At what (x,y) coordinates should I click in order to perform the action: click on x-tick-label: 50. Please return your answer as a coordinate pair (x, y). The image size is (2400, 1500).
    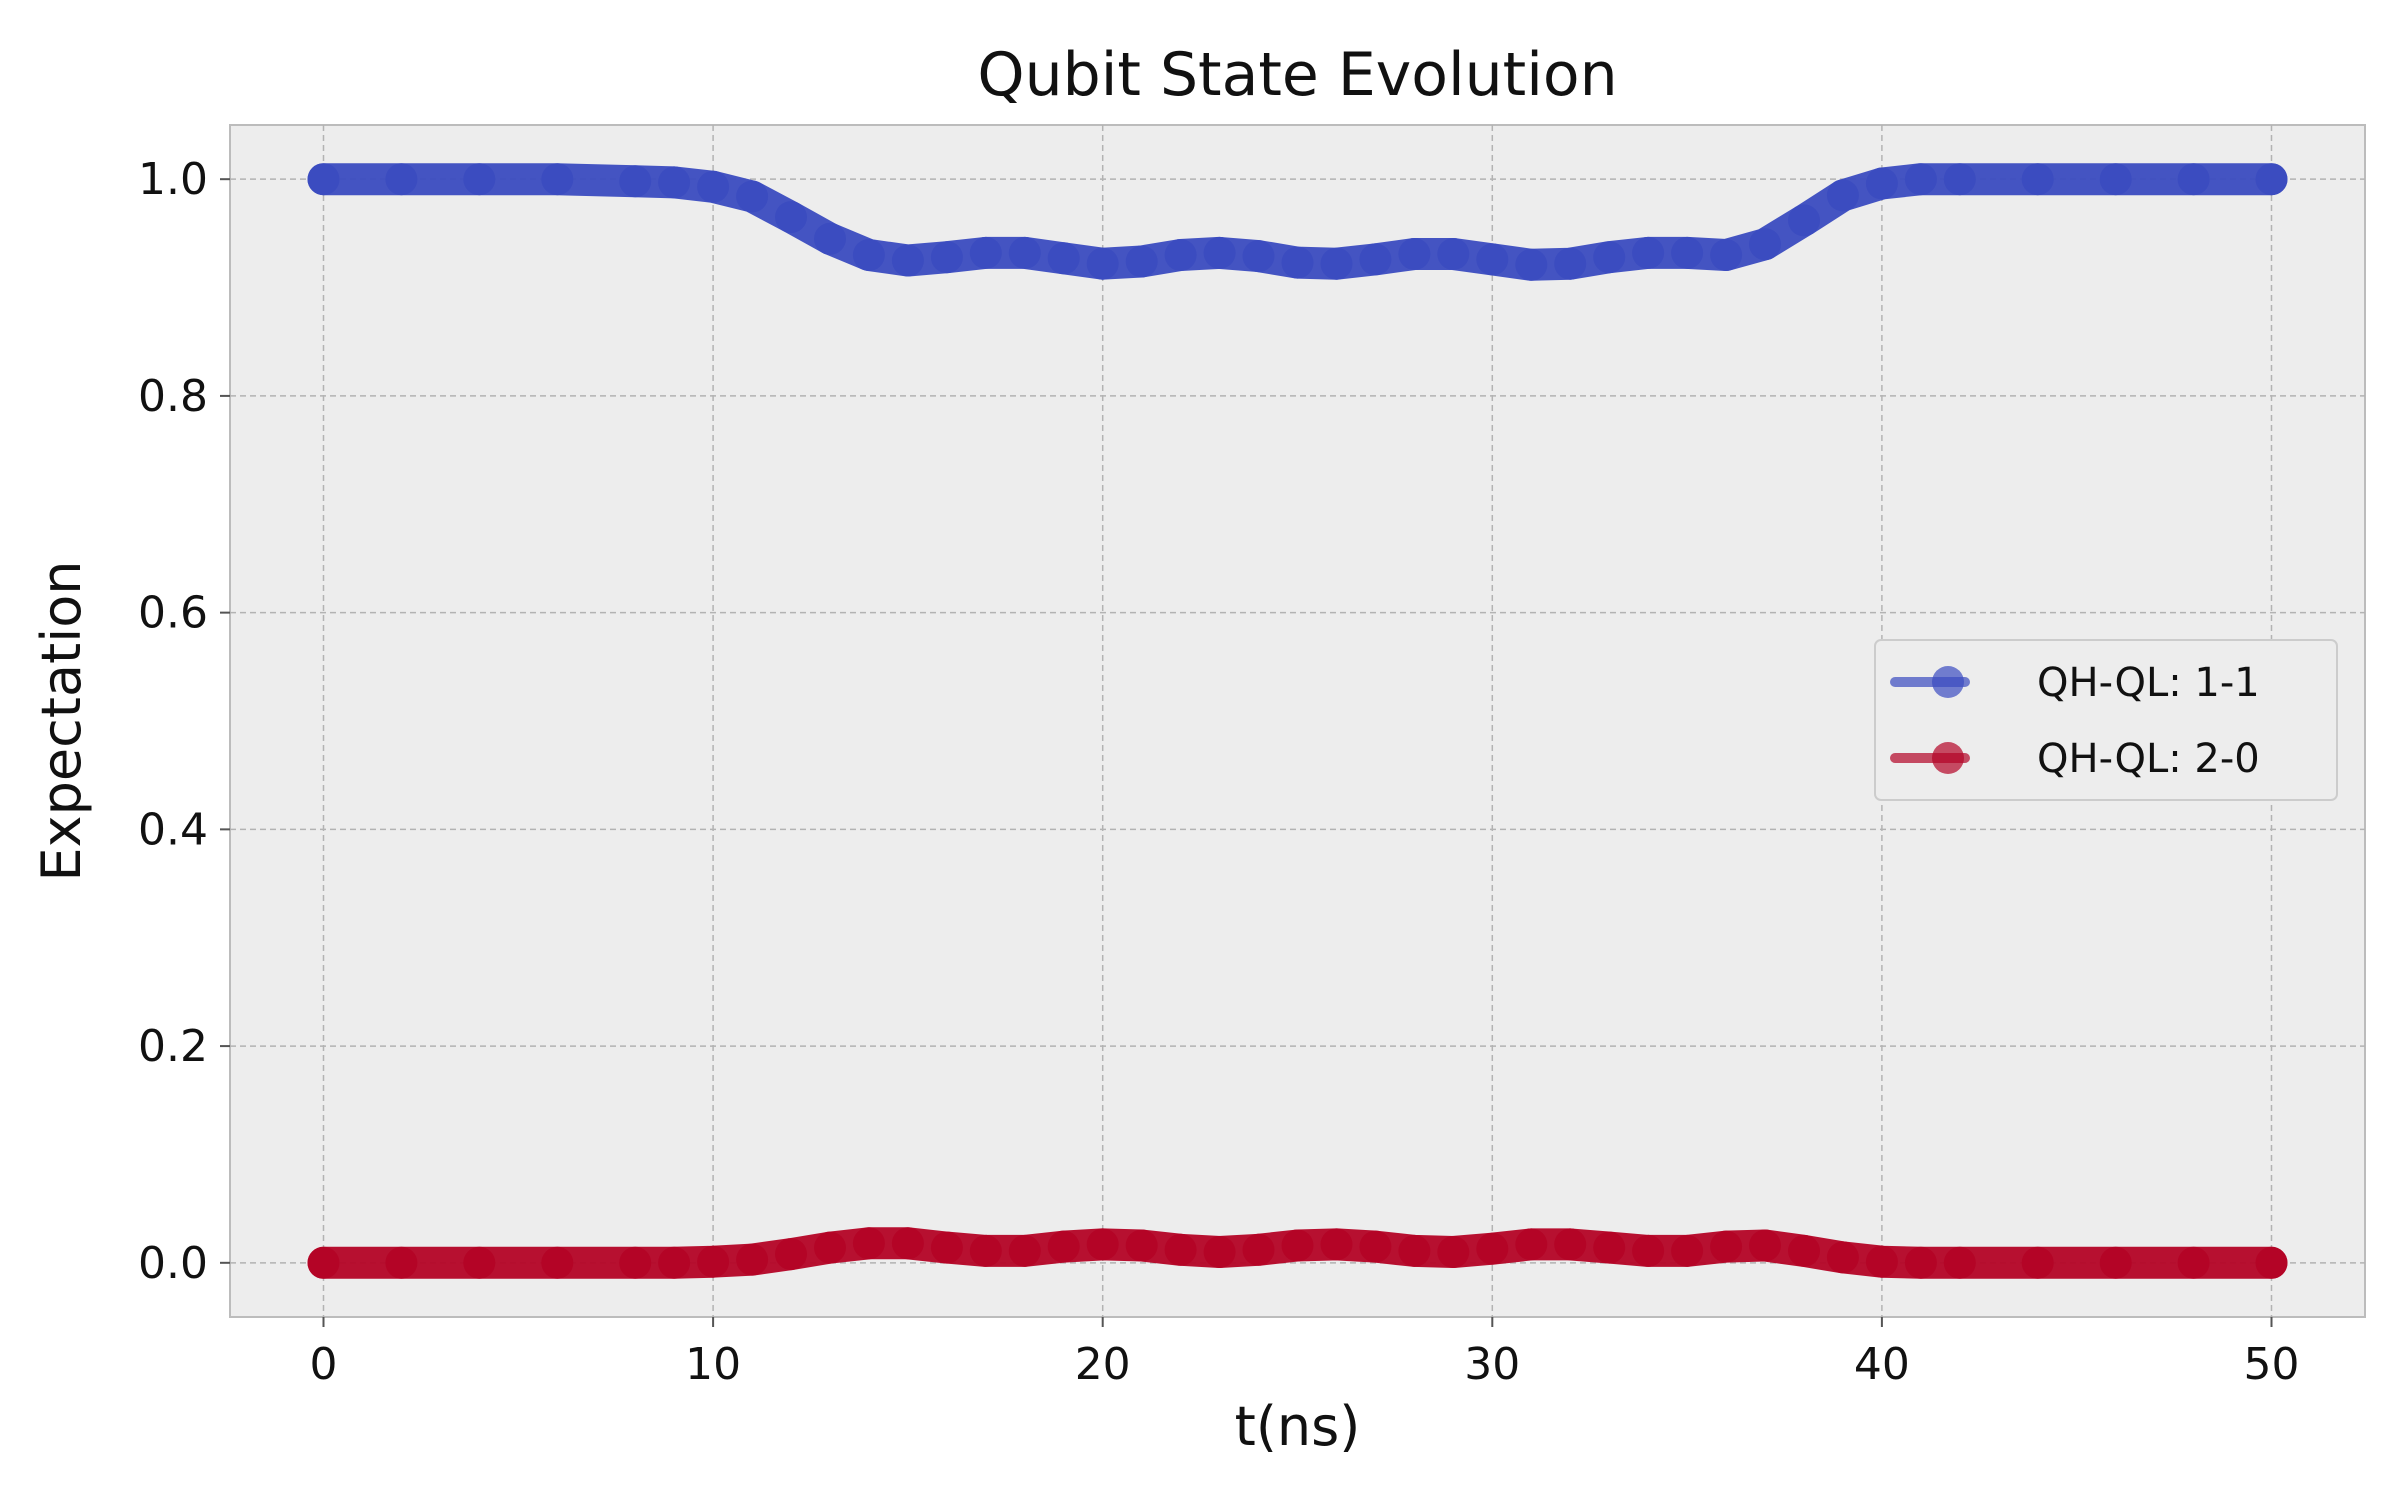
    Looking at the image, I should click on (2271, 1364).